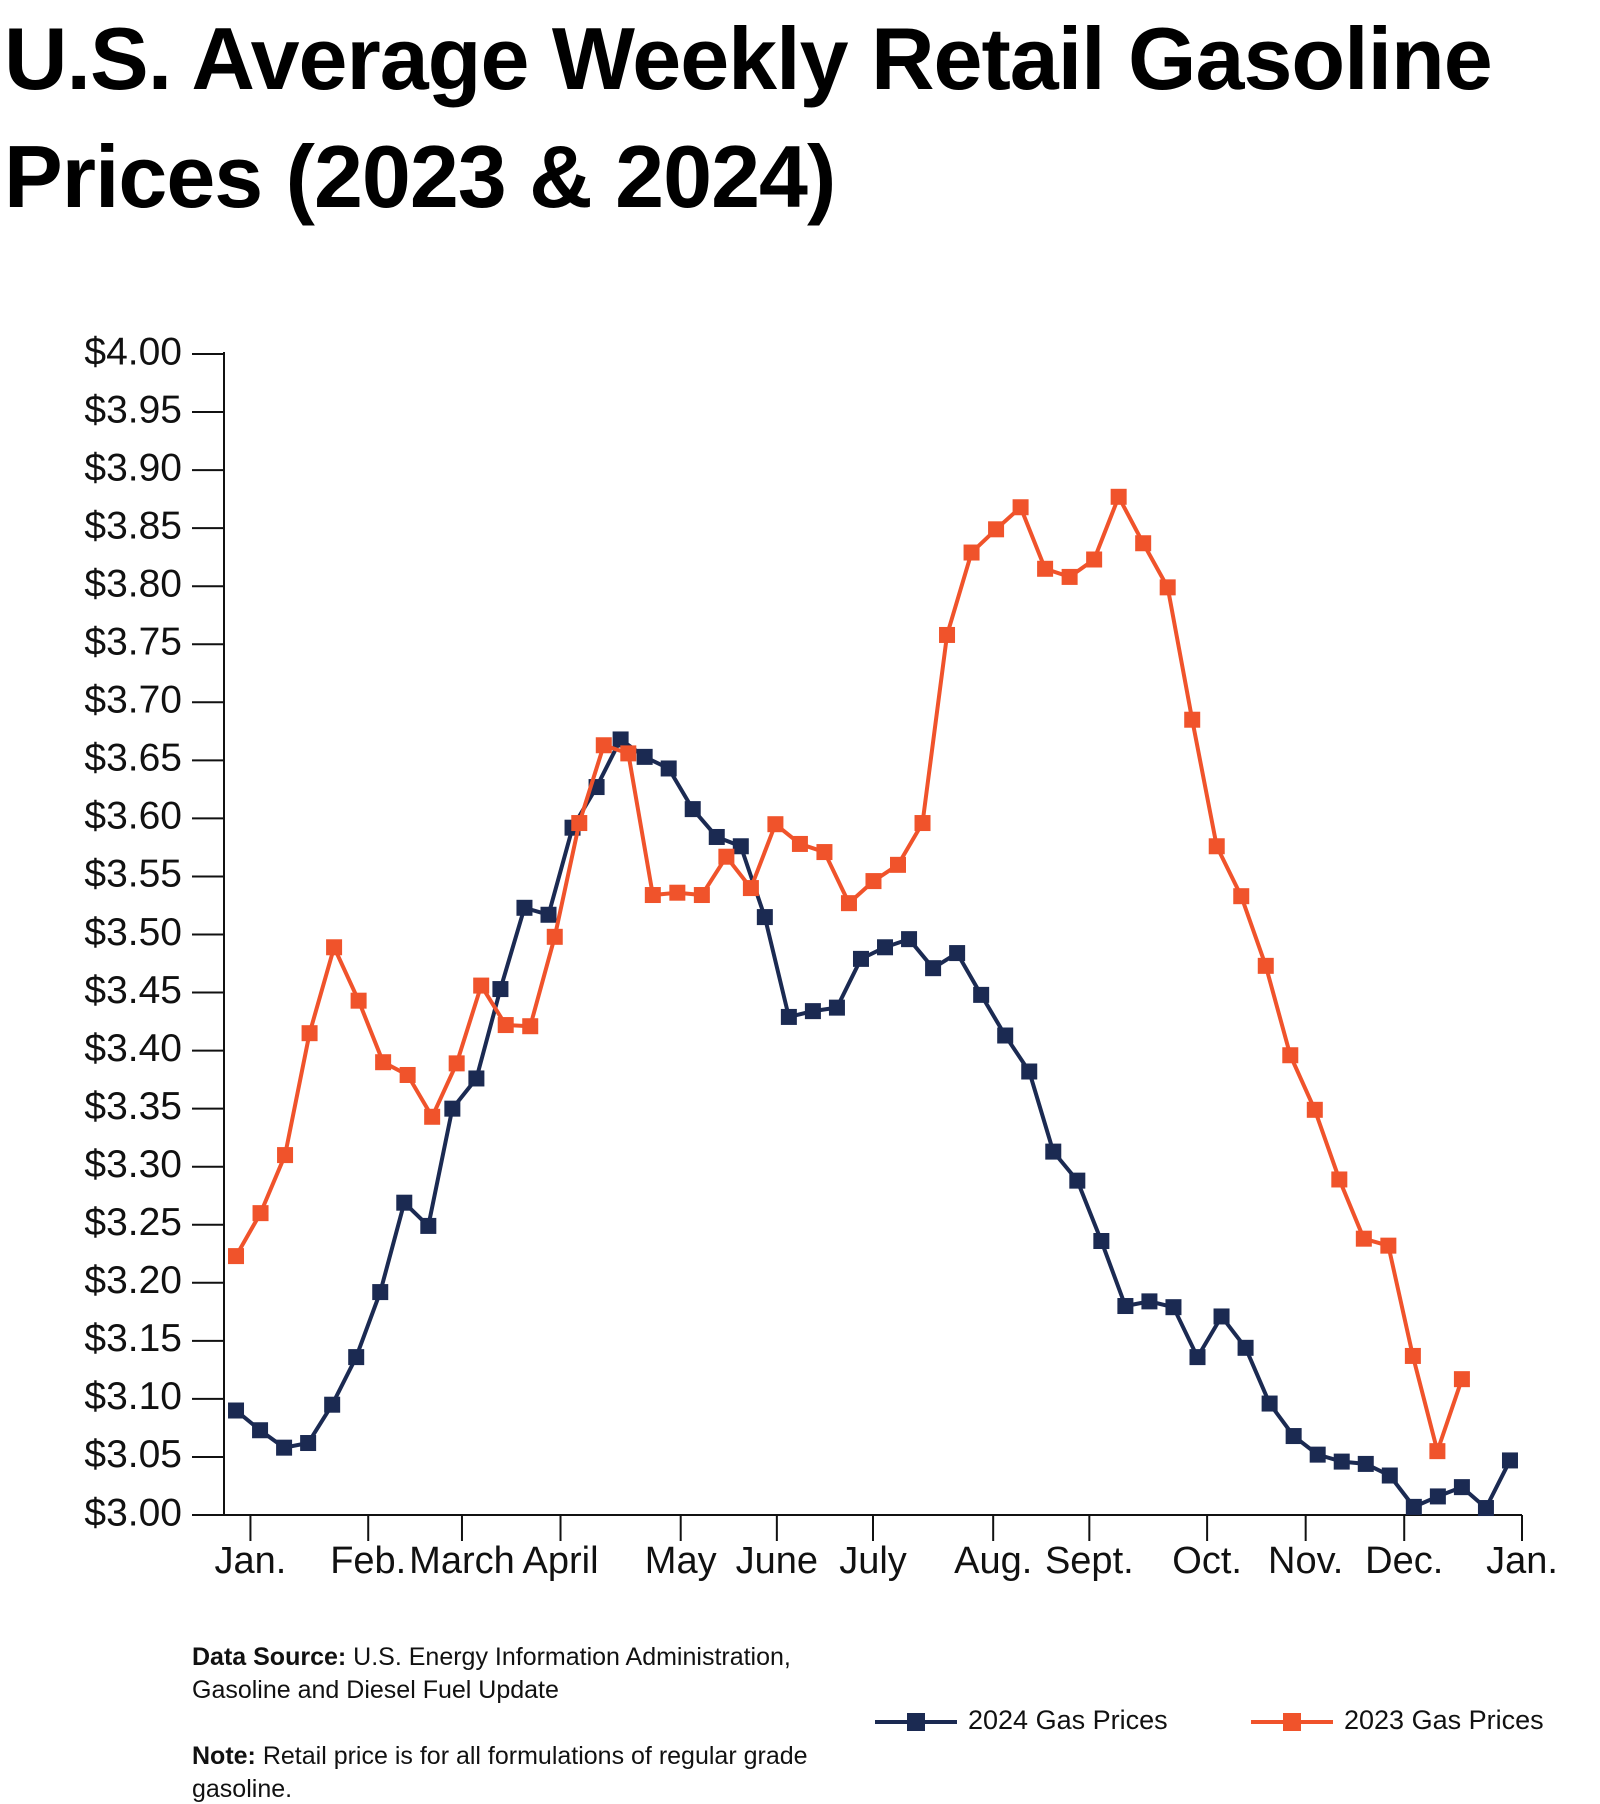 The width and height of the screenshot is (1600, 1804). I want to click on y-tick-label: $3.40, so click(133, 1048).